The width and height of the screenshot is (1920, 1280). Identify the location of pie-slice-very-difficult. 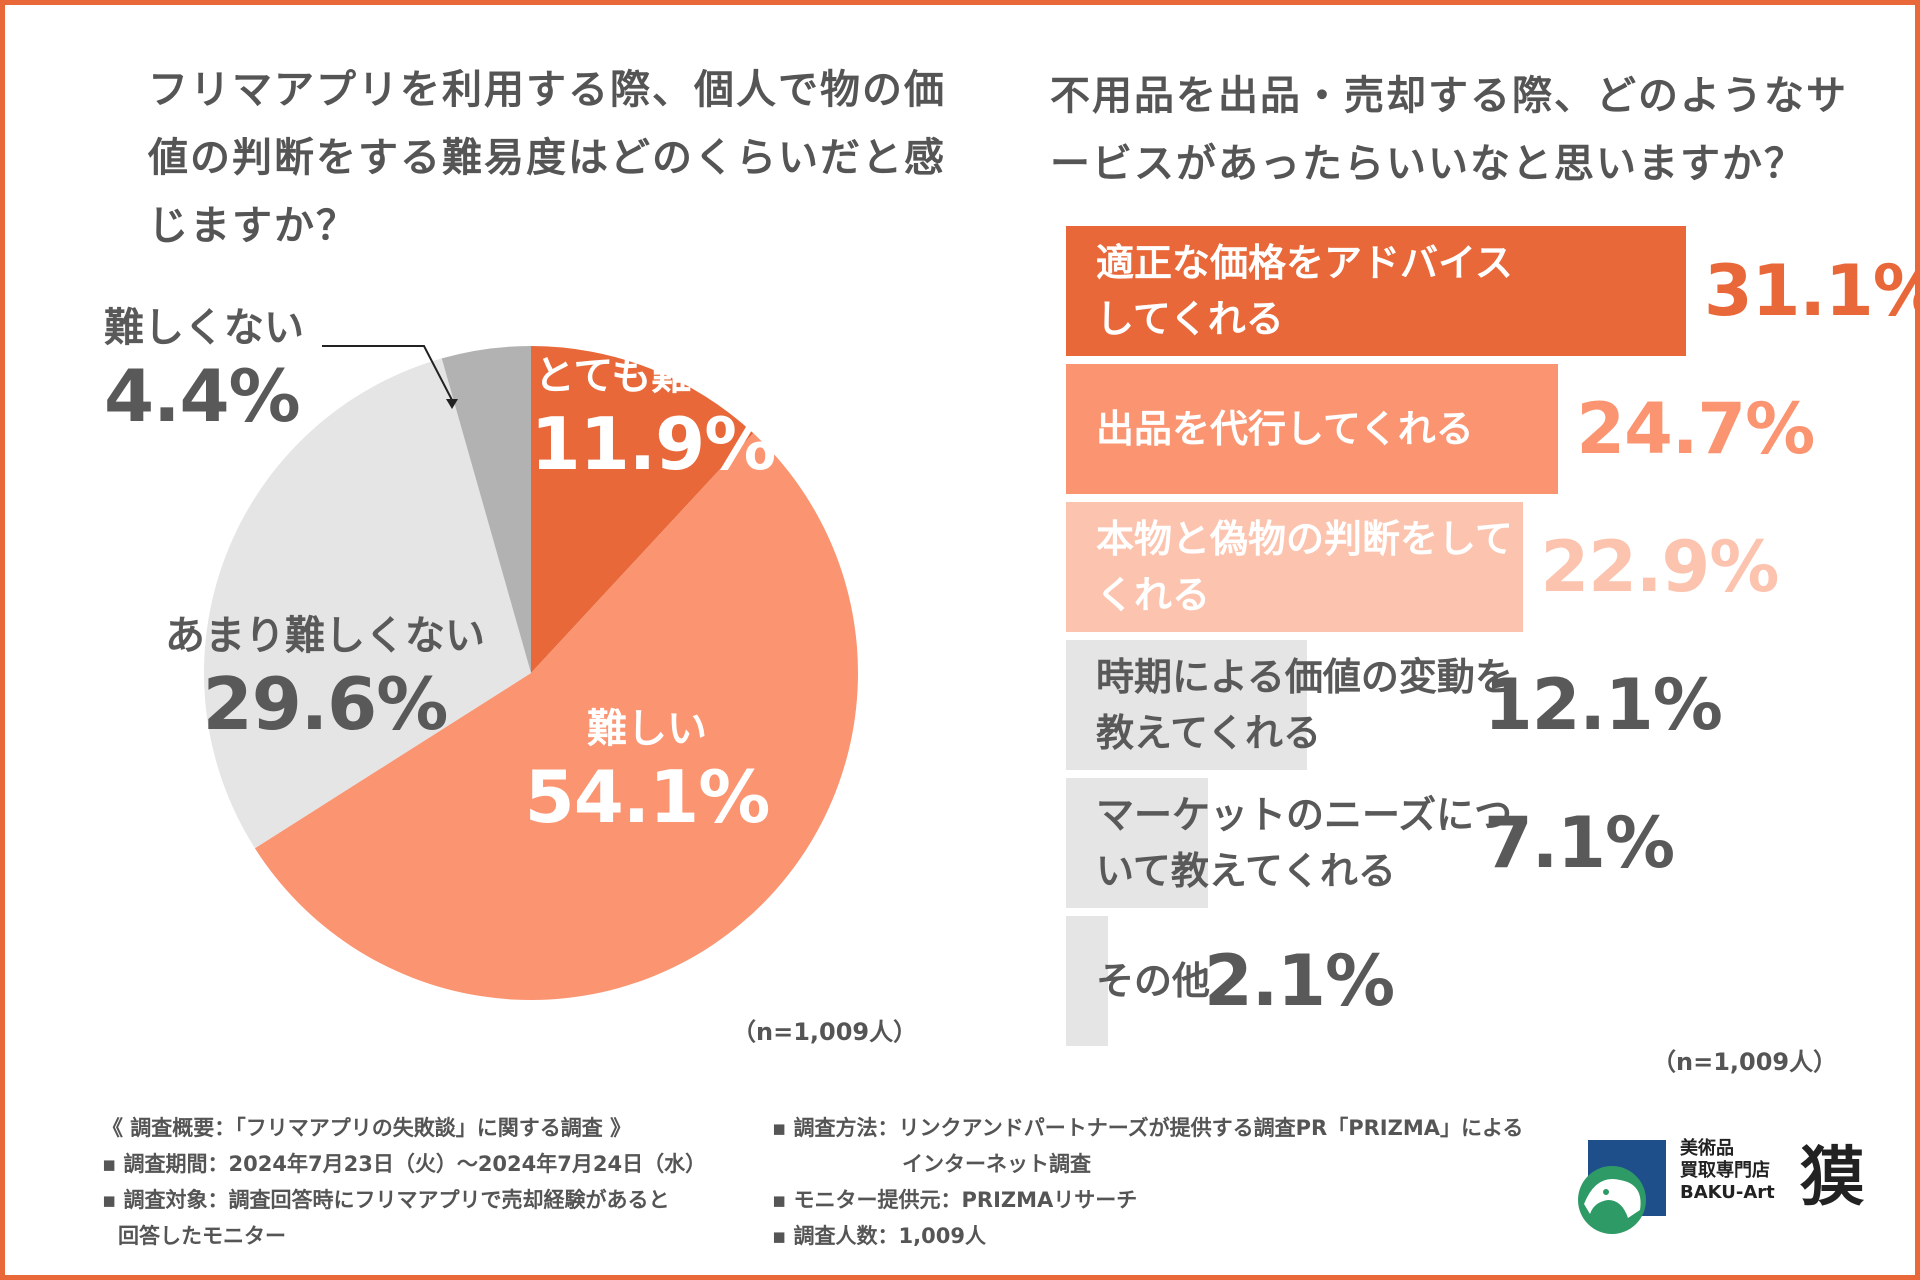
(642, 509).